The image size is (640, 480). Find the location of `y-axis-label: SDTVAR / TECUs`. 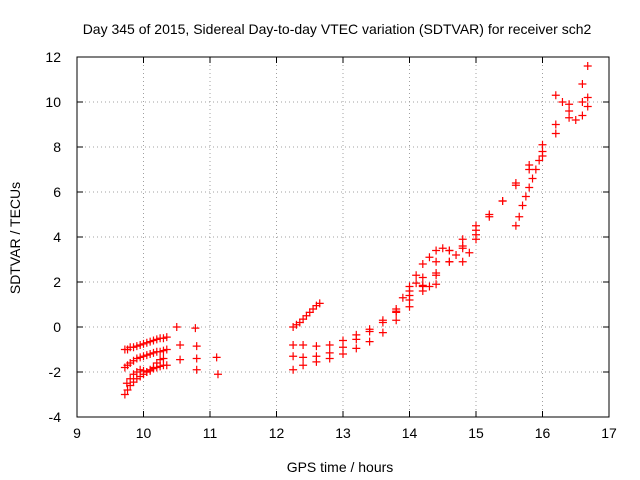

y-axis-label: SDTVAR / TECUs is located at coordinates (15, 238).